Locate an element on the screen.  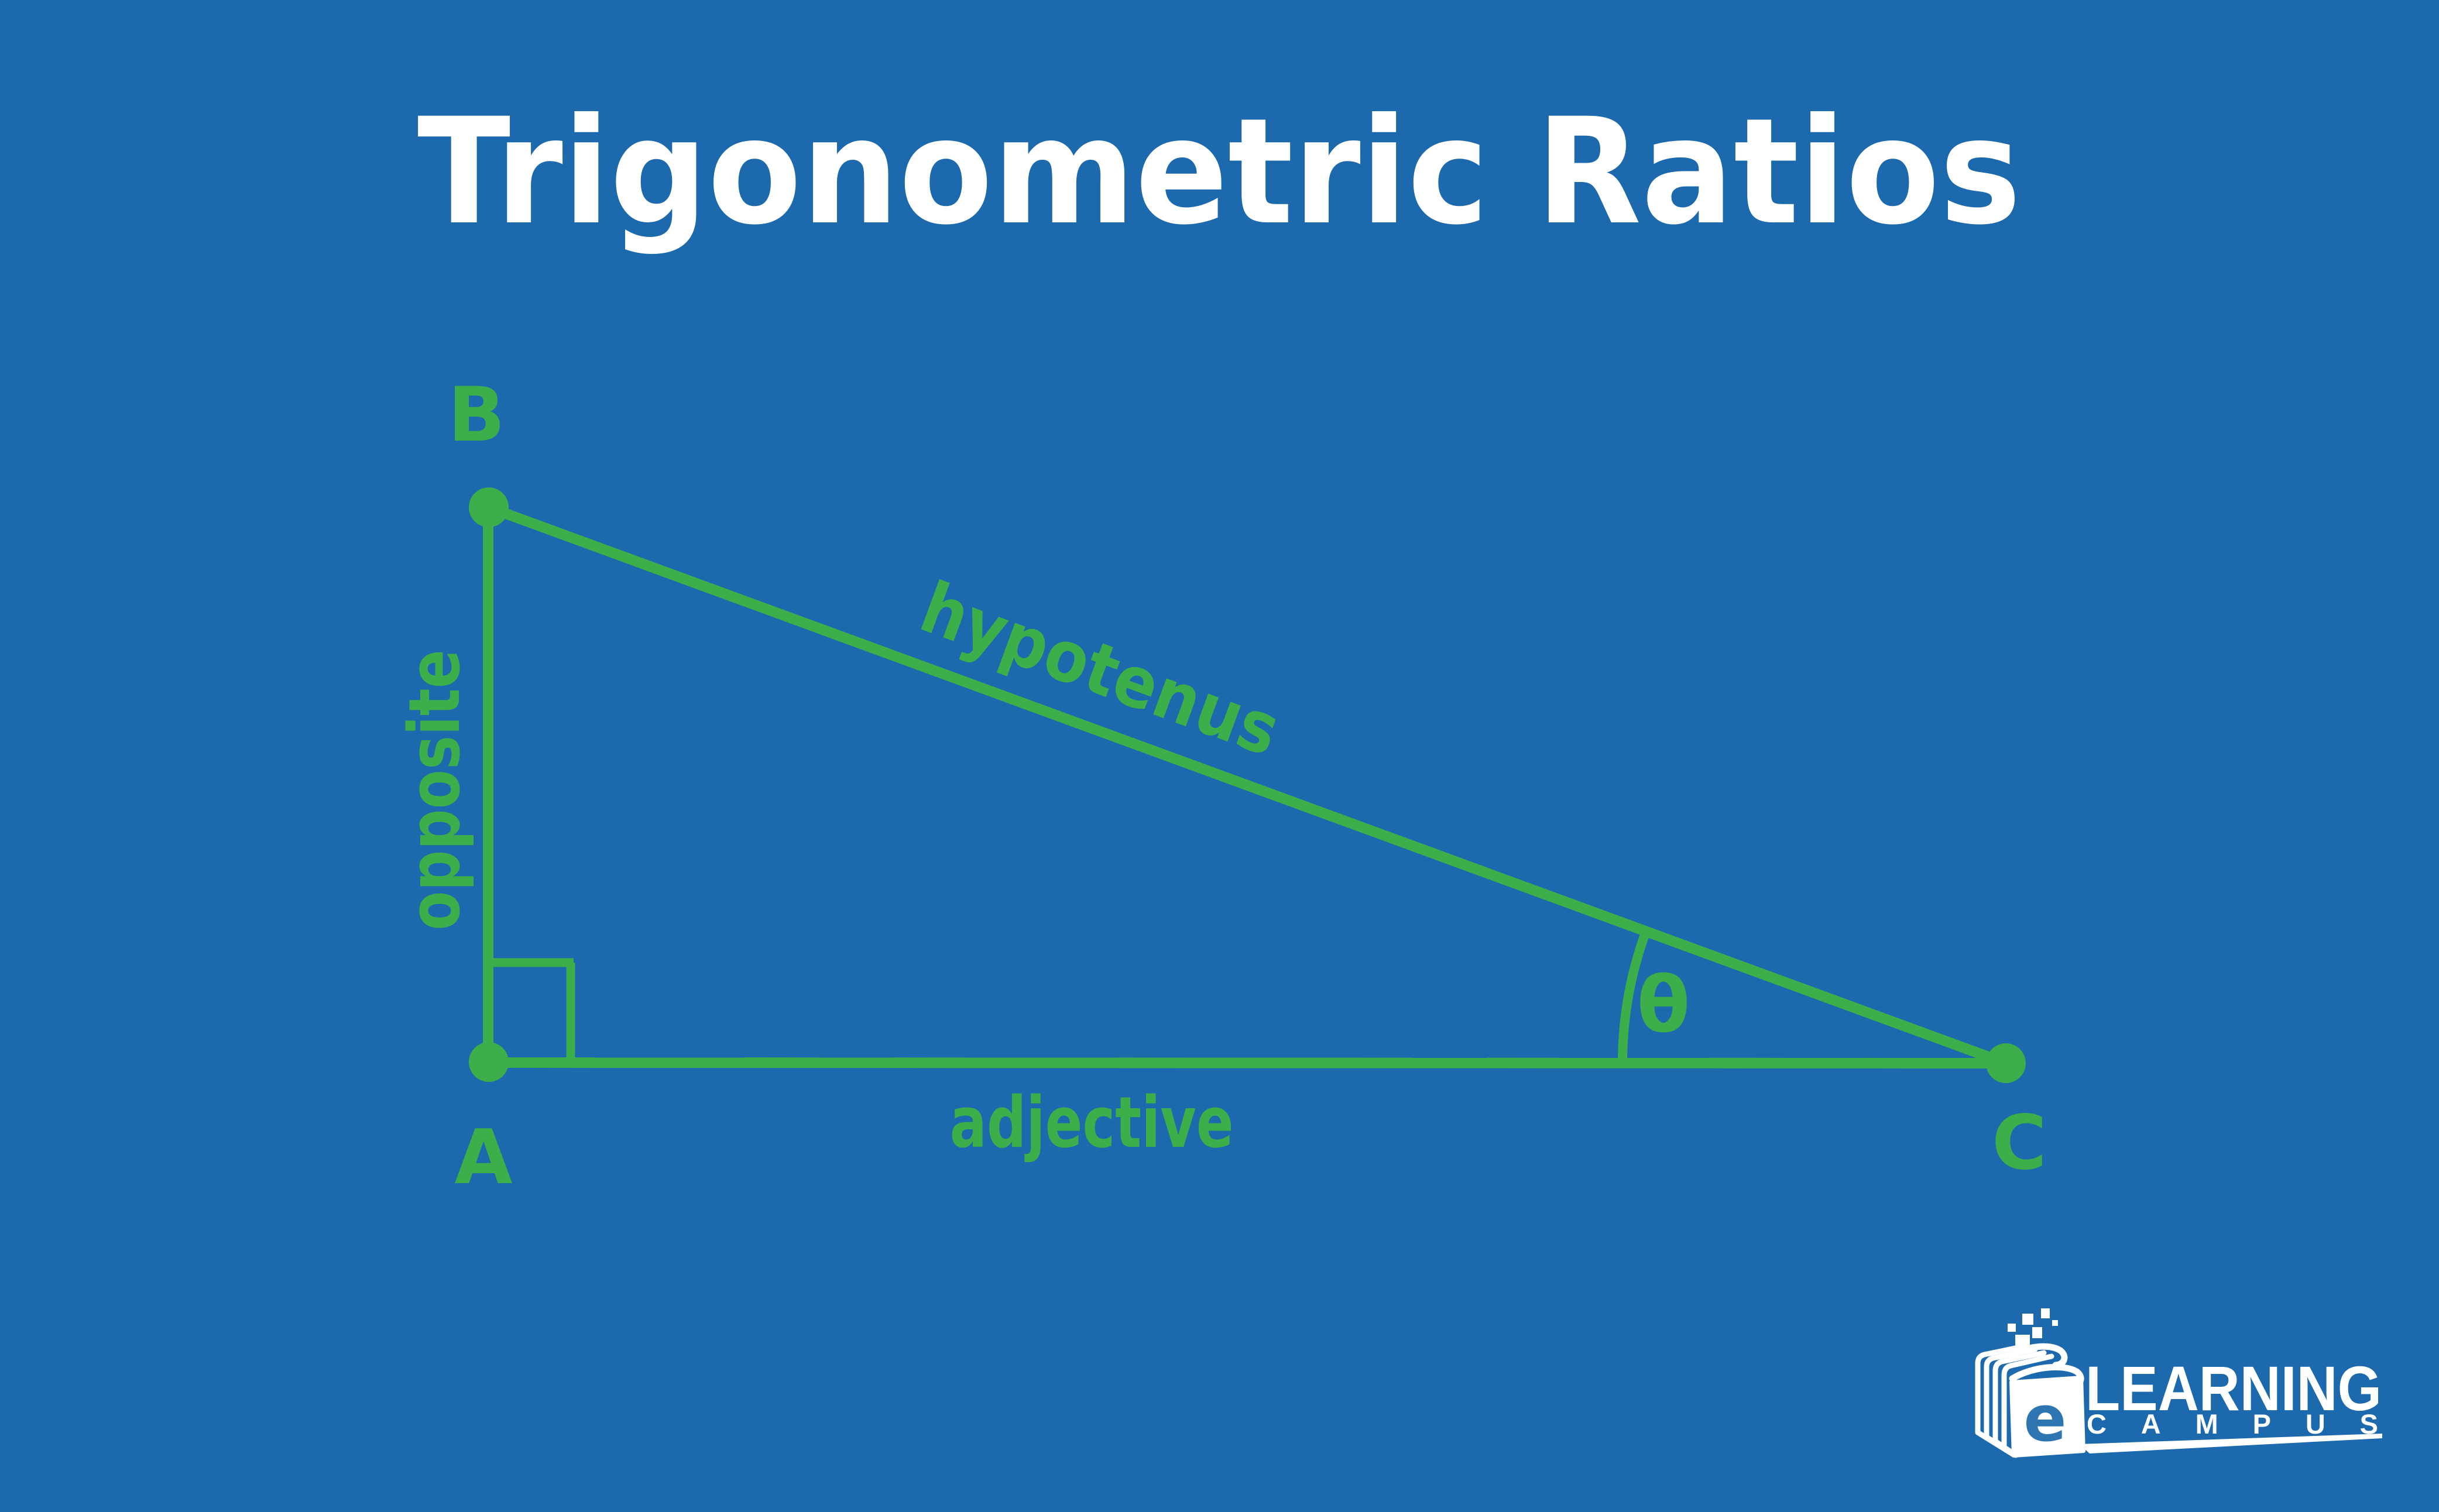
vertex-dot-b is located at coordinates (489, 507).